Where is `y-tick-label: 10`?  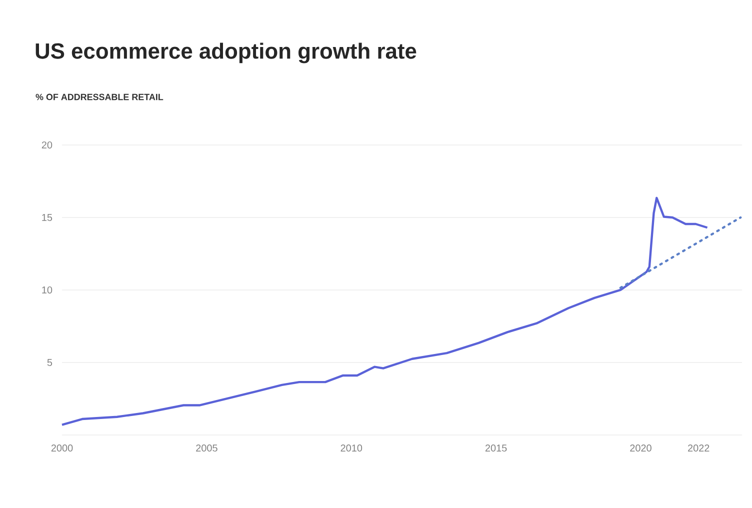
y-tick-label: 10 is located at coordinates (47, 290).